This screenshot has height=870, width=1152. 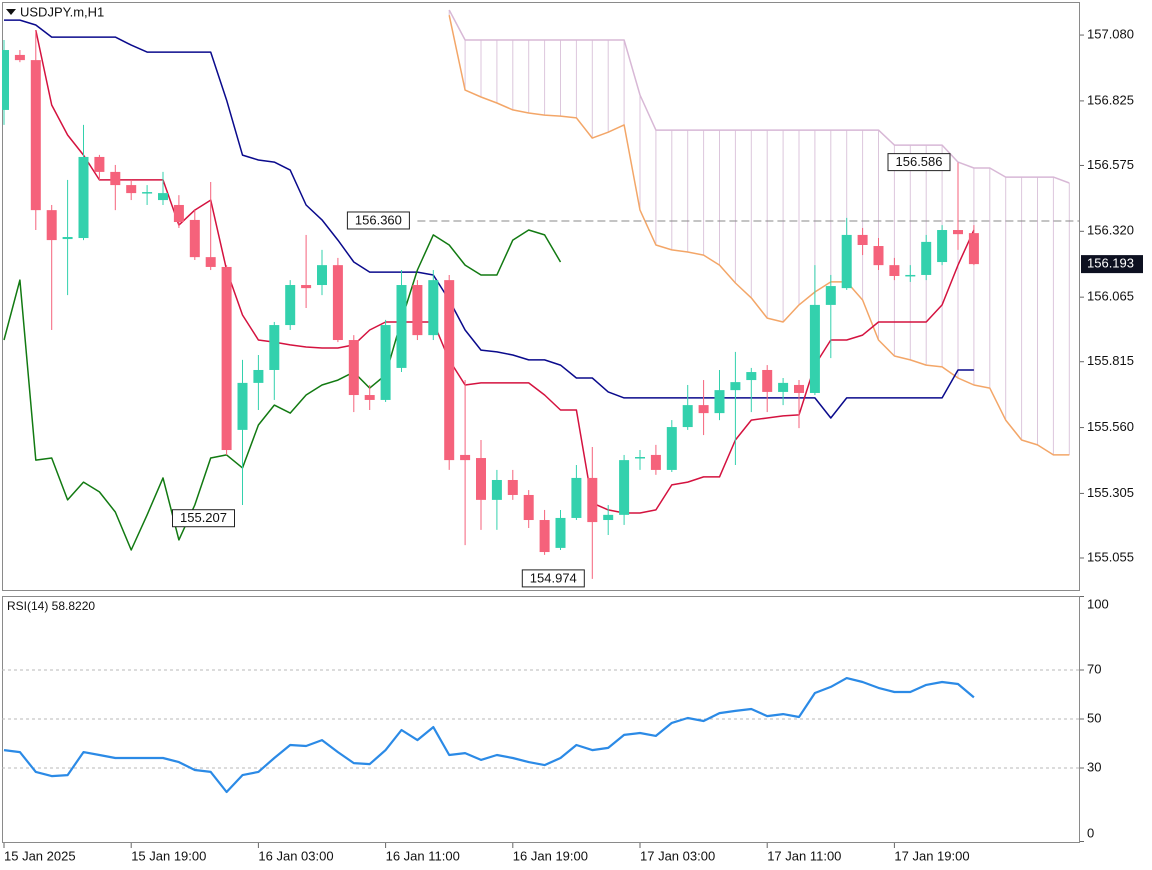 I want to click on y-tick-label: 156.065, so click(x=1110, y=296).